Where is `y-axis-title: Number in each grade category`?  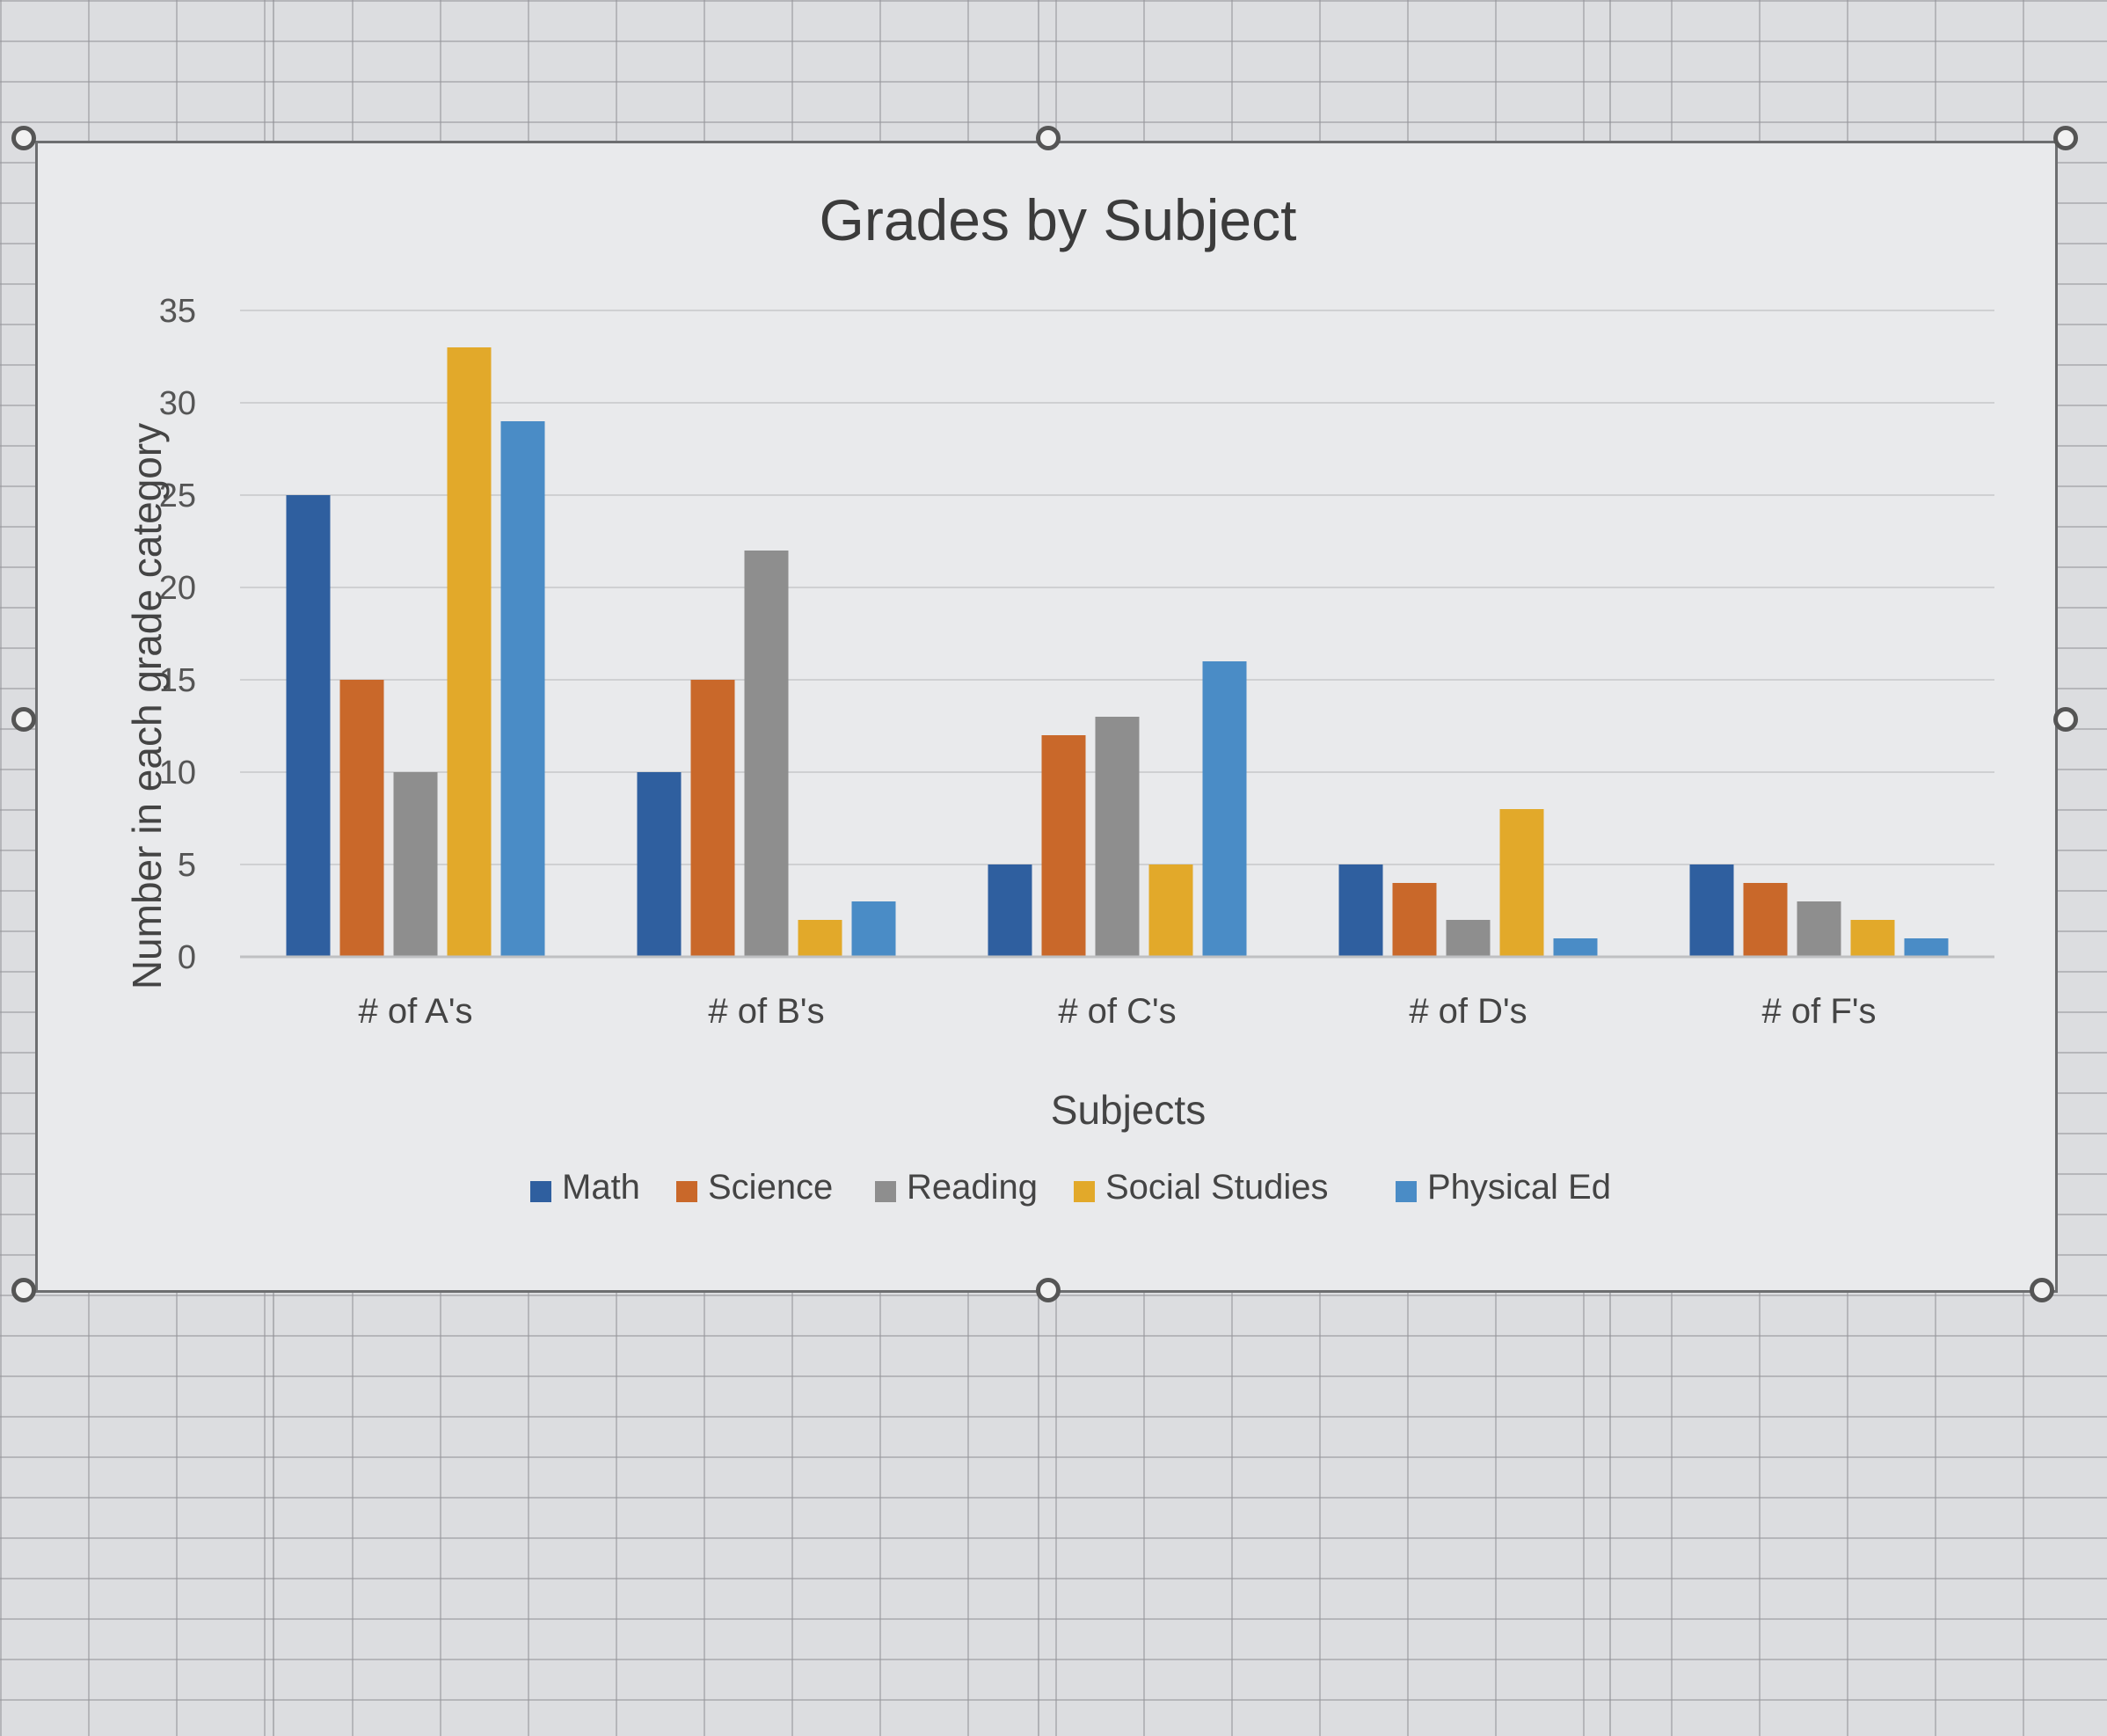
y-axis-title: Number in each grade category is located at coordinates (147, 706).